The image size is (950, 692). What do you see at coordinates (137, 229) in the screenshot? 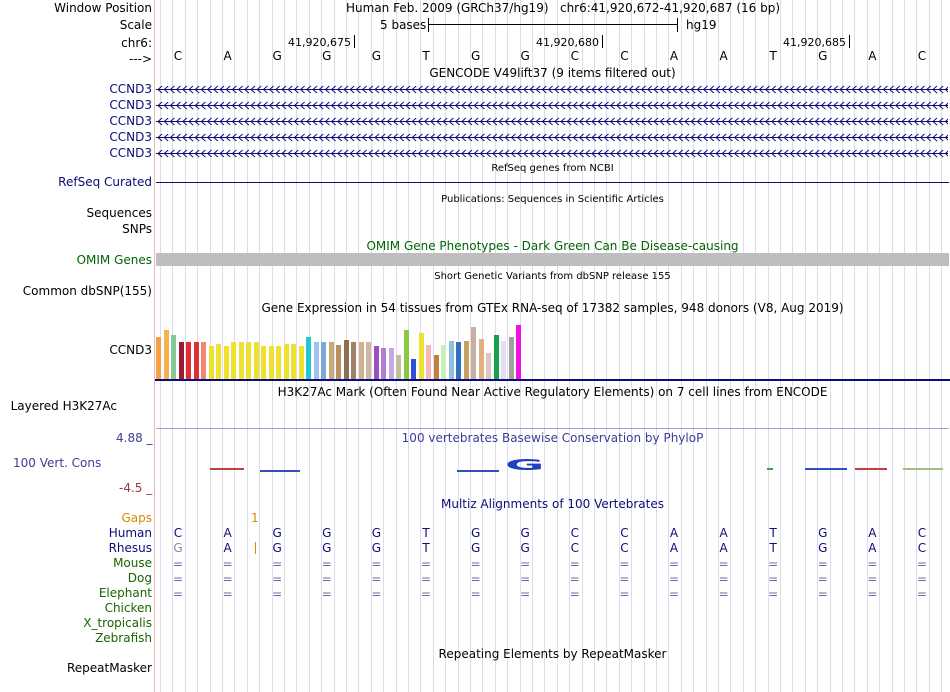
I see `publications-snps-label: SNPs` at bounding box center [137, 229].